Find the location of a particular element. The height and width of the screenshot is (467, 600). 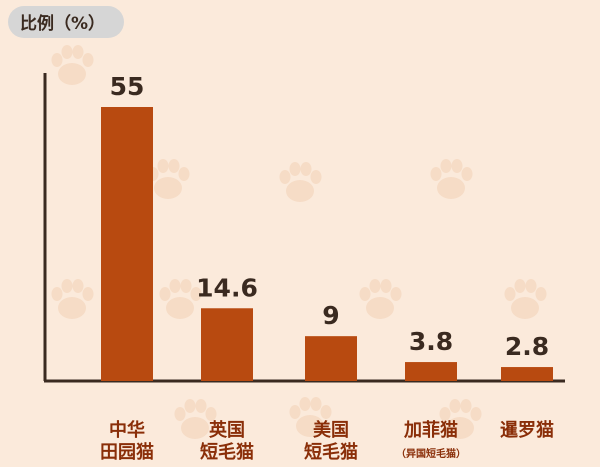

category-label: 暹罗猫 is located at coordinates (527, 430).